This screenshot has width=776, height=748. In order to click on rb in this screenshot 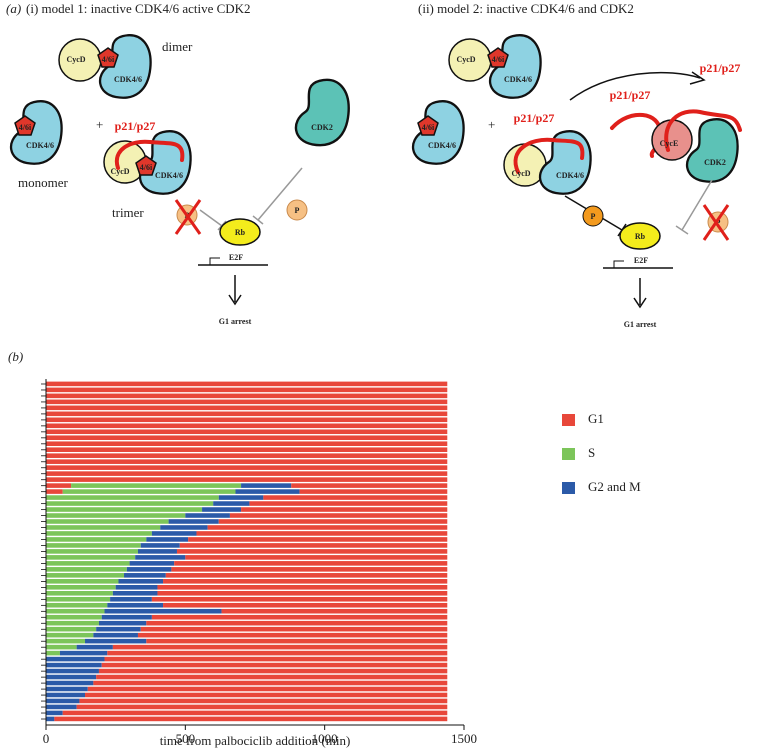, I will do `click(240, 232)`.